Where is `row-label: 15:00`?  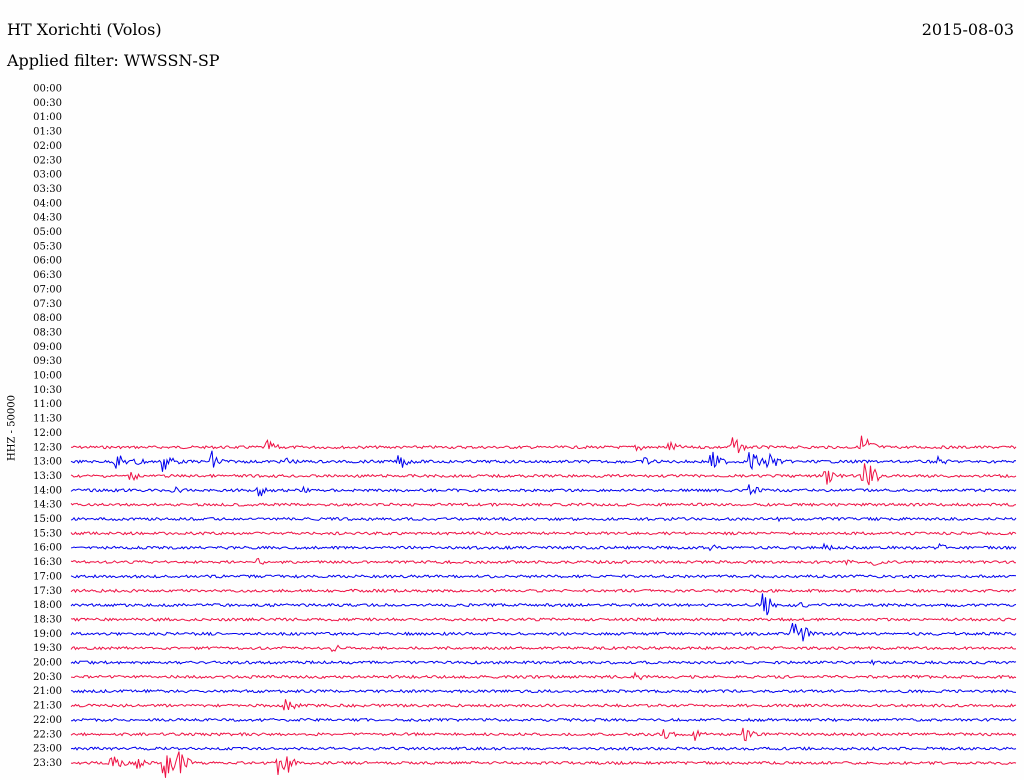
row-label: 15:00 is located at coordinates (47, 519).